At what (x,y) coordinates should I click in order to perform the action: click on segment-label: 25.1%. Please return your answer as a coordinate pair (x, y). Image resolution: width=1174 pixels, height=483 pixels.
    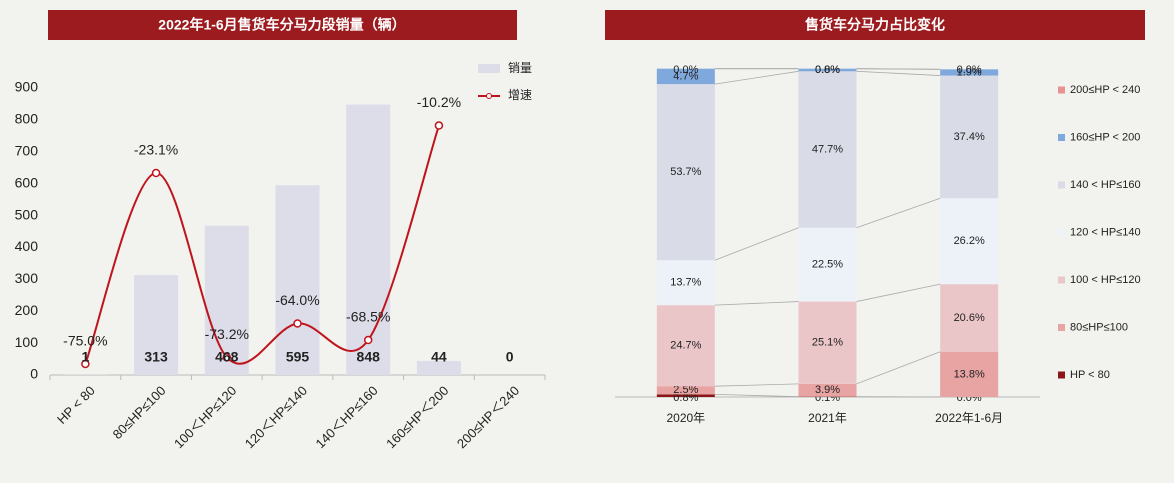
    Looking at the image, I should click on (827, 343).